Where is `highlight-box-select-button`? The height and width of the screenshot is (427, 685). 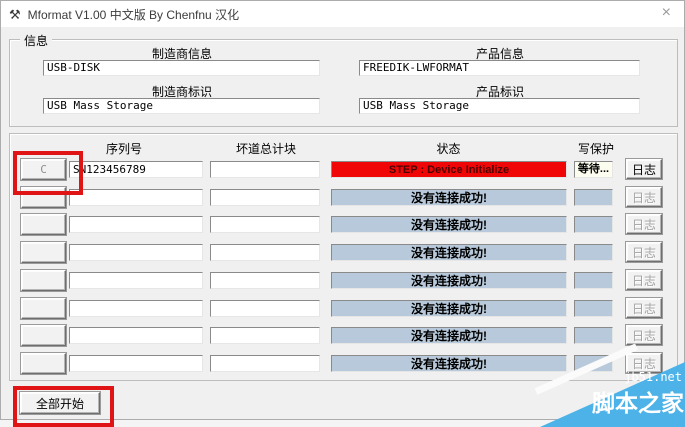 highlight-box-select-button is located at coordinates (48, 173).